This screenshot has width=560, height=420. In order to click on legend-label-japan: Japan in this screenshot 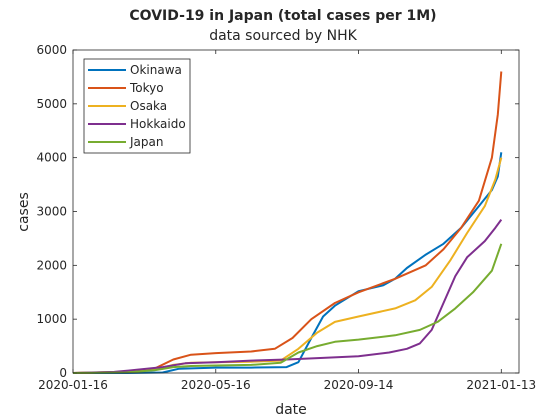, I will do `click(146, 142)`.